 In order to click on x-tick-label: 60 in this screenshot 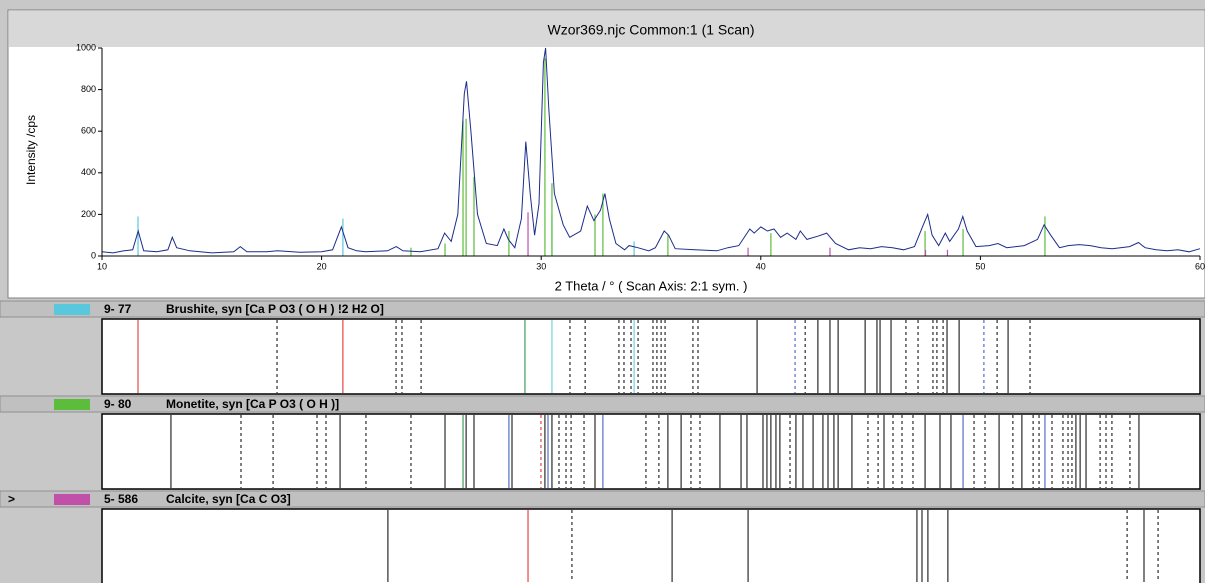, I will do `click(1200, 266)`.